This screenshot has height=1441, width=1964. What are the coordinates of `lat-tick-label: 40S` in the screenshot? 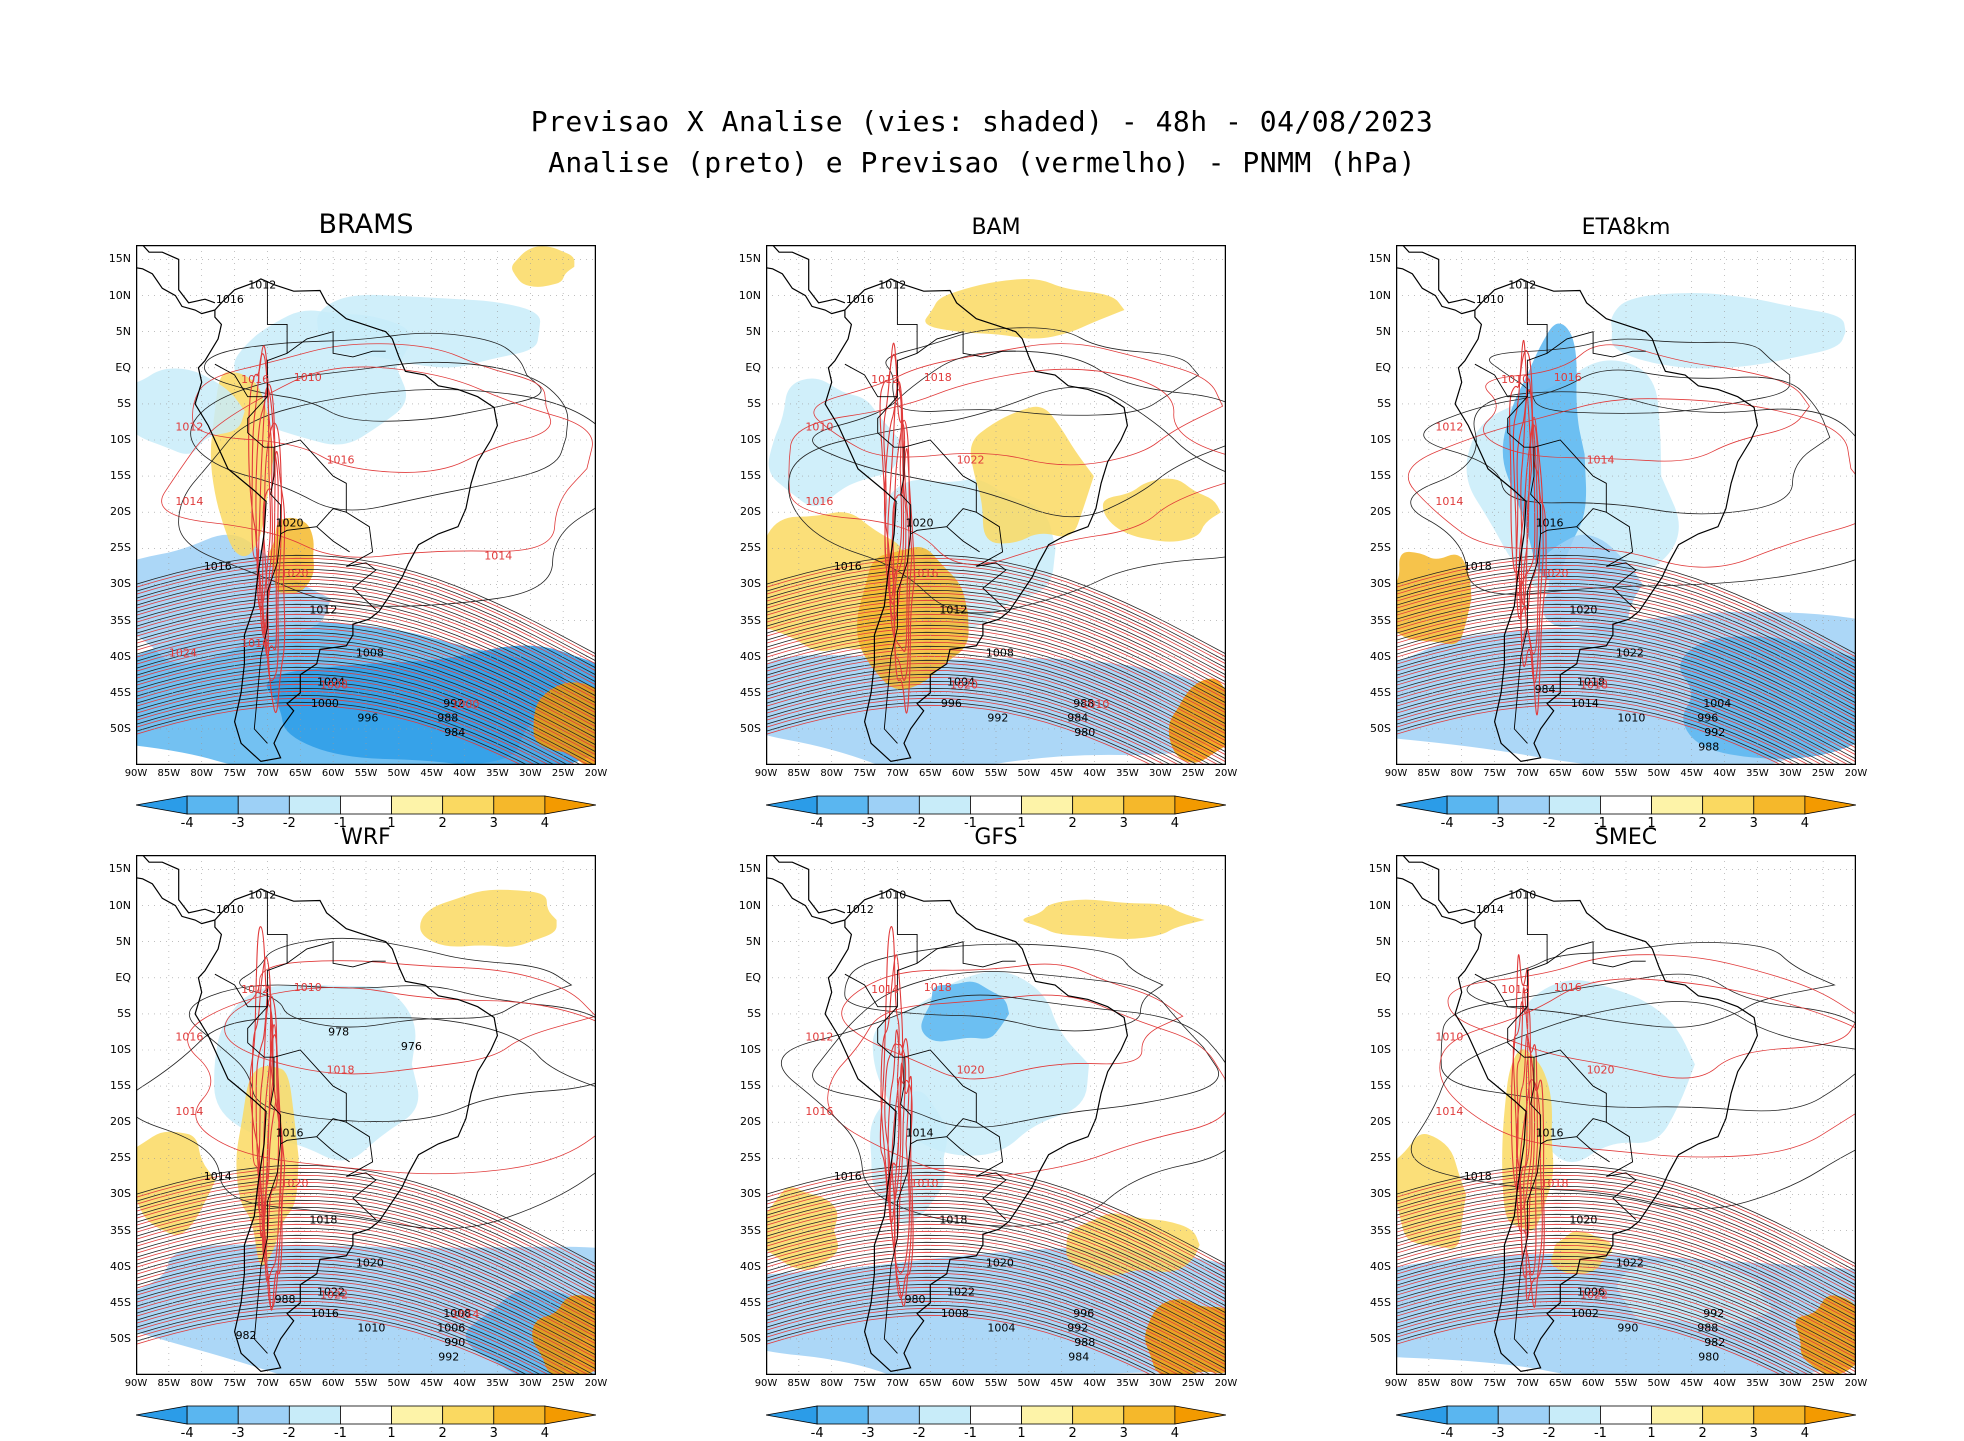 It's located at (120, 656).